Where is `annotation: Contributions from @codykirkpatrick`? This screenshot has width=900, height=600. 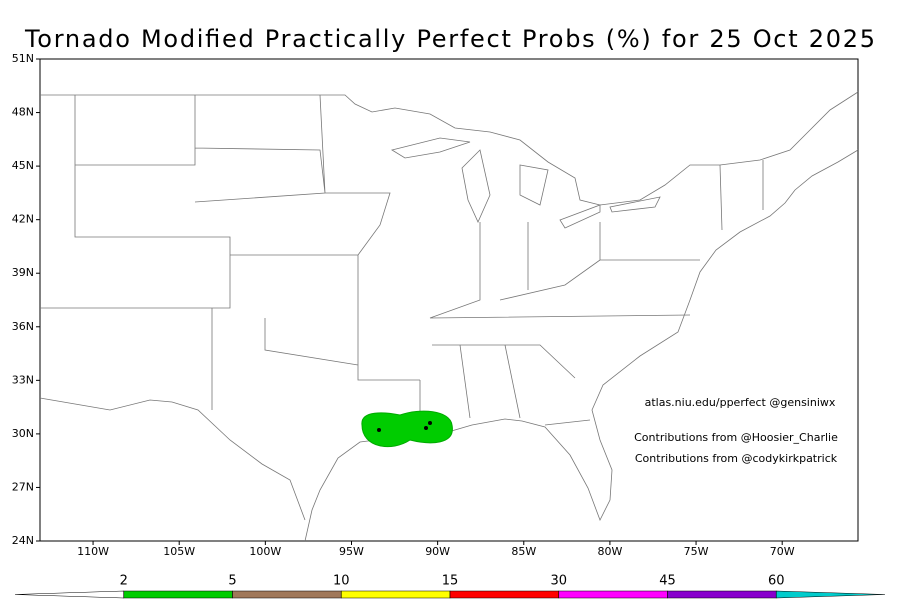 annotation: Contributions from @codykirkpatrick is located at coordinates (736, 458).